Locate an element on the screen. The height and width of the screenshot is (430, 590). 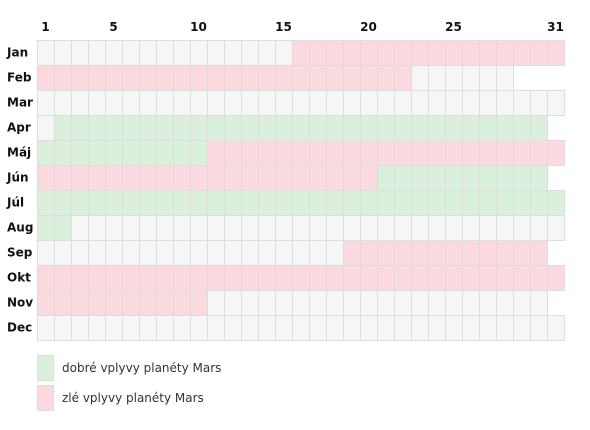
month-label: Dec is located at coordinates (19, 328).